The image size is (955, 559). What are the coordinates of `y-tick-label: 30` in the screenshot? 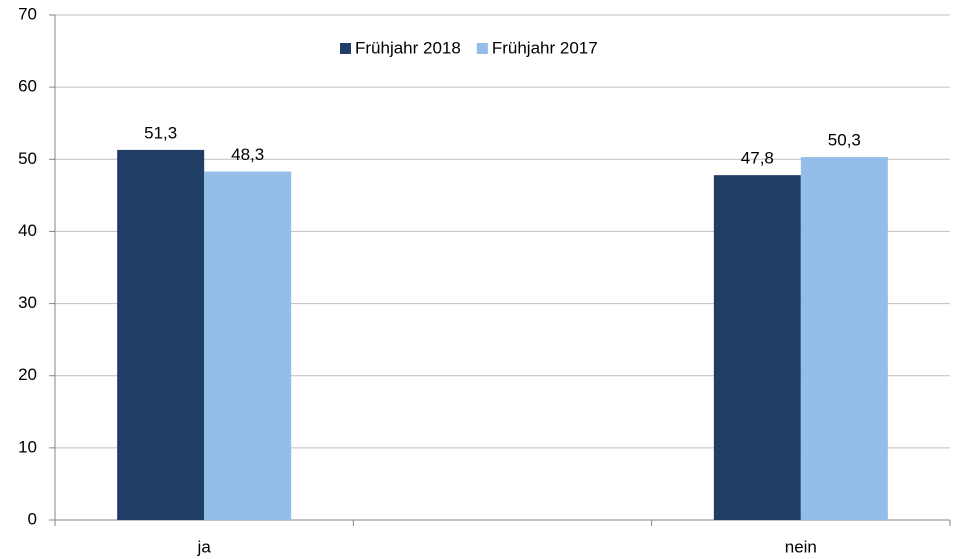 It's located at (27, 302).